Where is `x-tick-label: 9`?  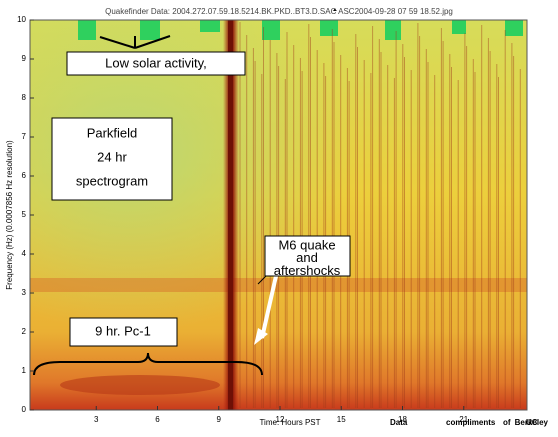 x-tick-label: 9 is located at coordinates (219, 419).